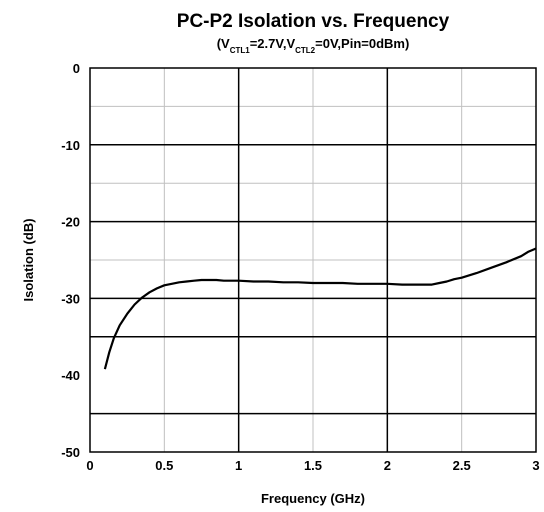  I want to click on subtitle-mid: =2.7V,V, so click(273, 43).